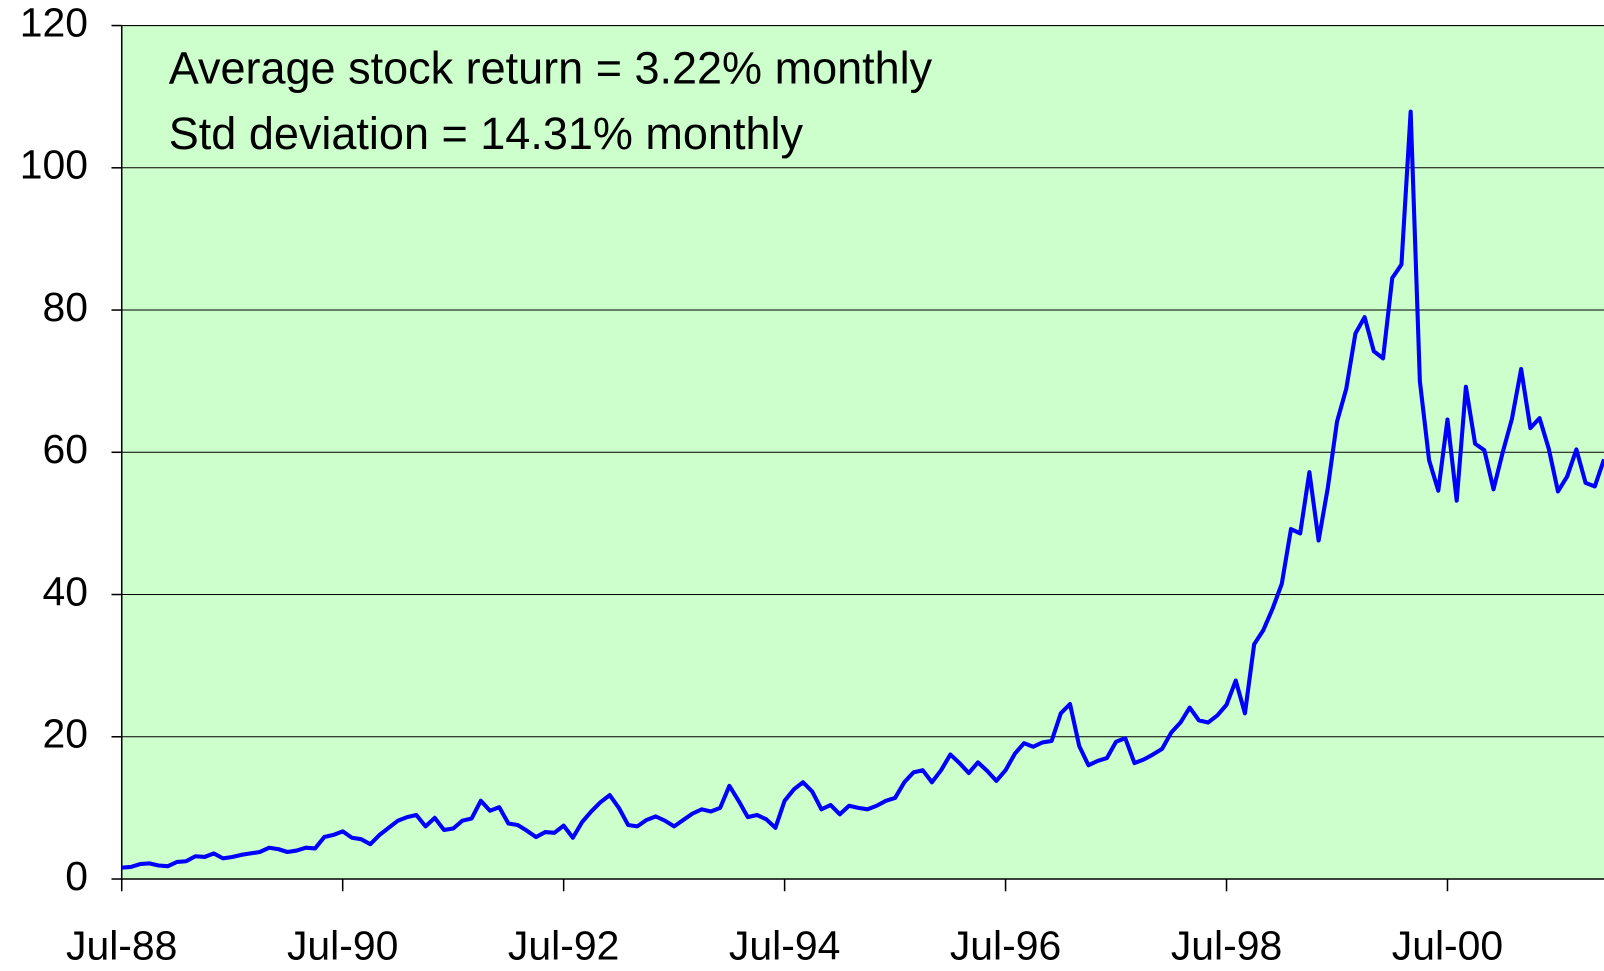 This screenshot has width=1604, height=971. Describe the element at coordinates (784, 945) in the screenshot. I see `x-tick-label: Jul-94` at that location.